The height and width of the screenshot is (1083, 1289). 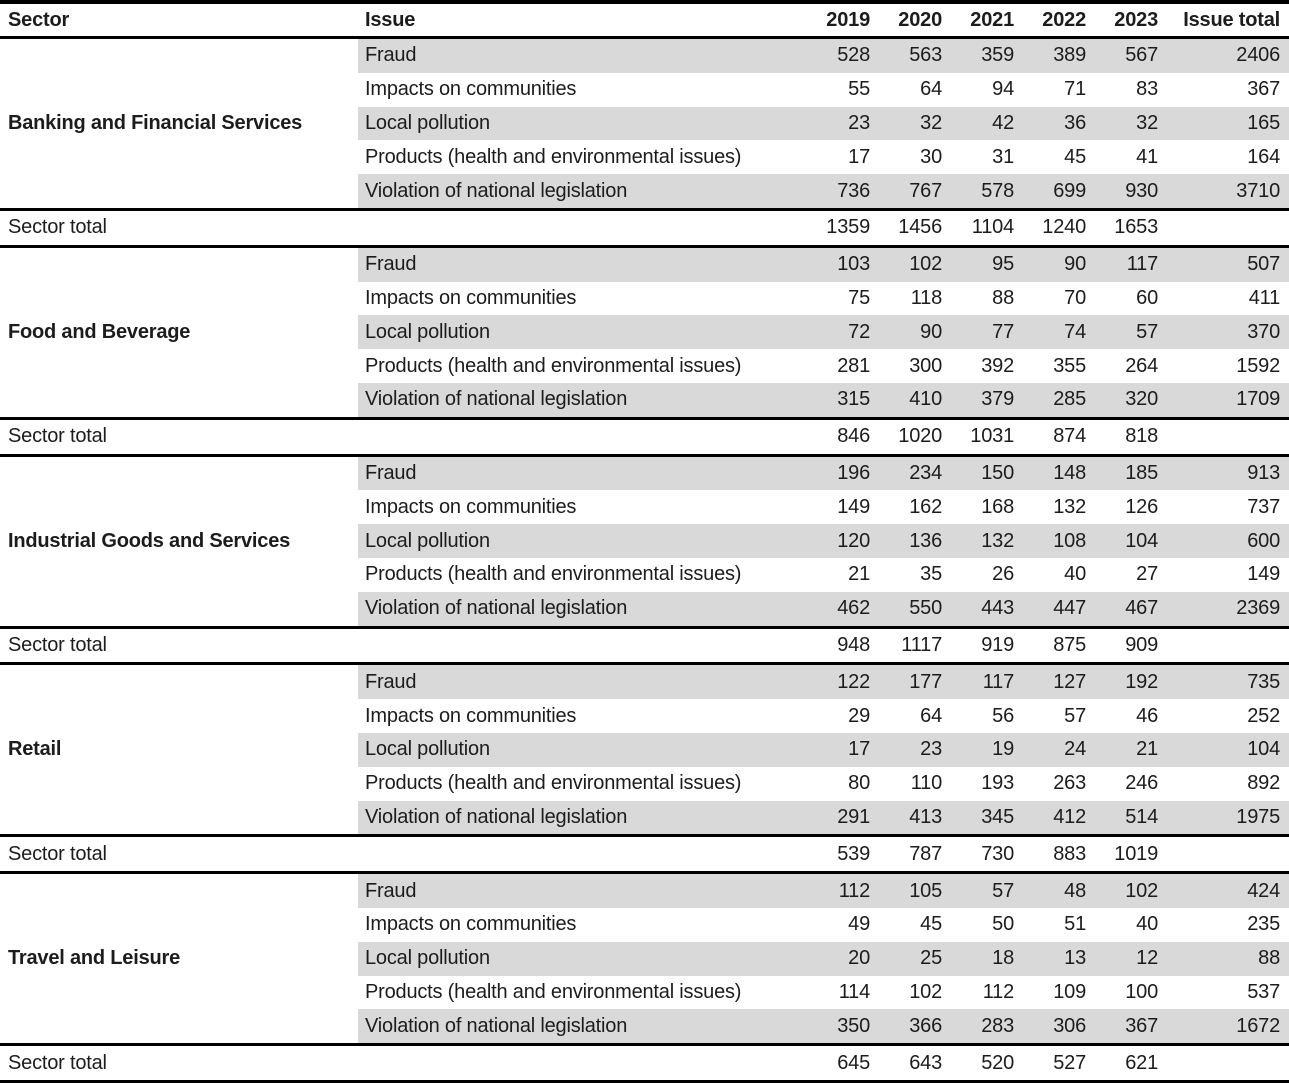 I want to click on issue-total-cell: 424, so click(x=1229, y=891).